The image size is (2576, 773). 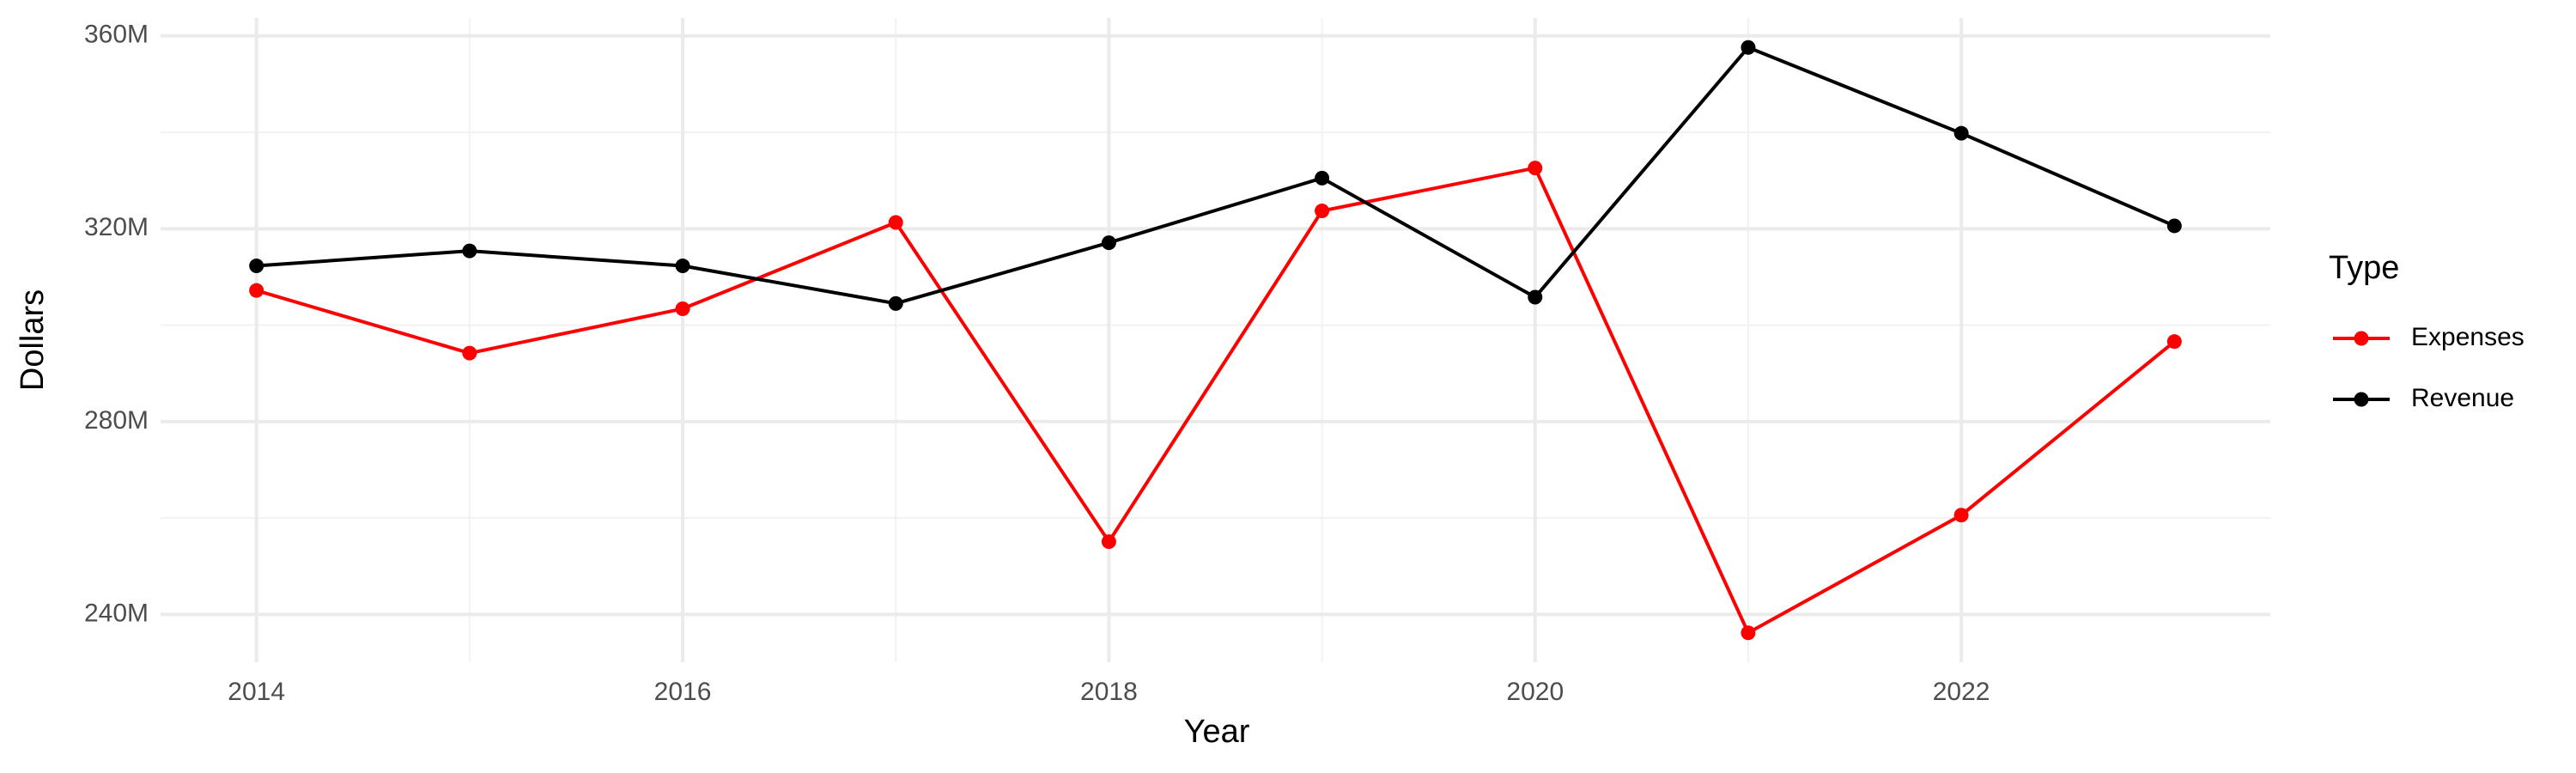 I want to click on legend-label: Expenses, so click(x=2467, y=337).